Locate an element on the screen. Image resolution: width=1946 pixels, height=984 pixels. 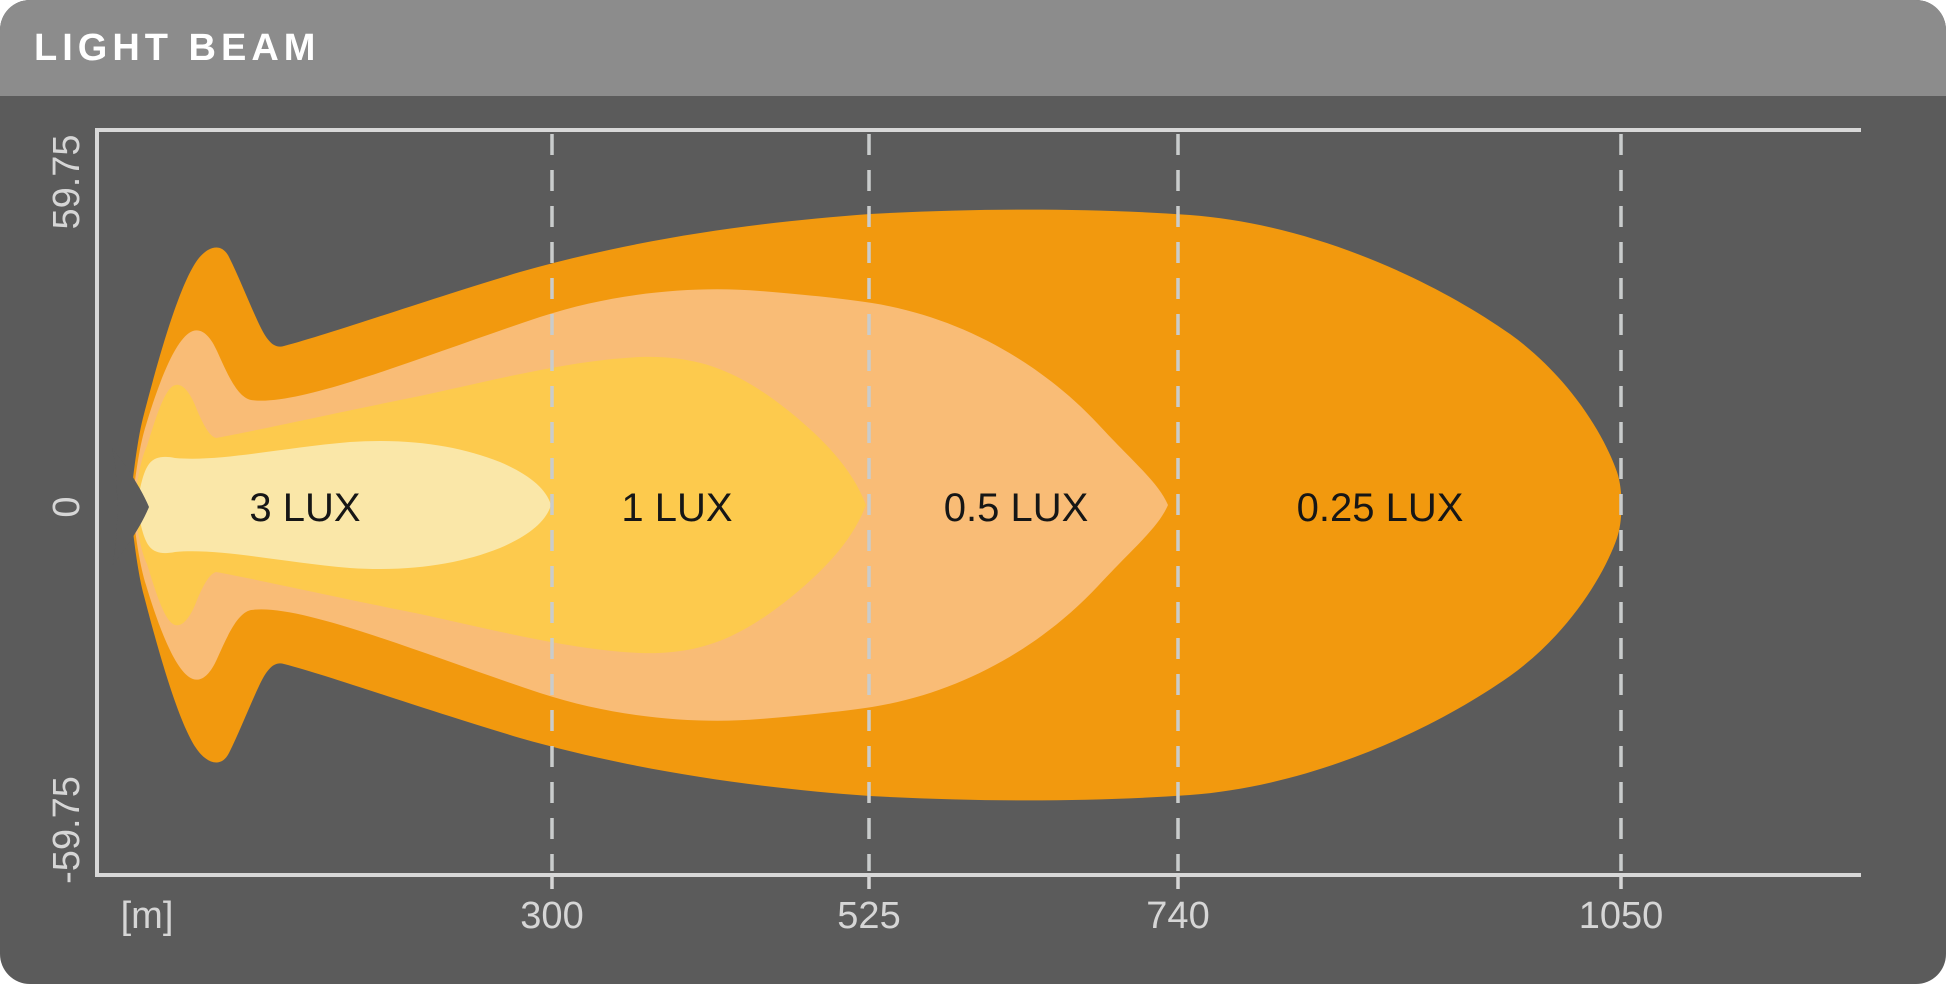
lux-zone-labels: 3 LUX 1 LUX 0.5 LUX 0.25 LUX is located at coordinates (856, 508).